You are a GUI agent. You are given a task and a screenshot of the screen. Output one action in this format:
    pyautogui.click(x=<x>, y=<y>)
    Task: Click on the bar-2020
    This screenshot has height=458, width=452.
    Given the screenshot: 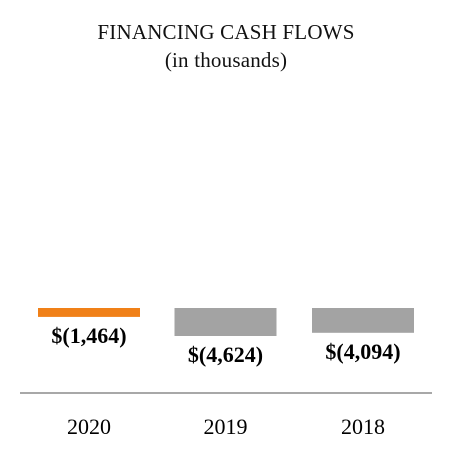 What is the action you would take?
    pyautogui.click(x=89, y=312)
    